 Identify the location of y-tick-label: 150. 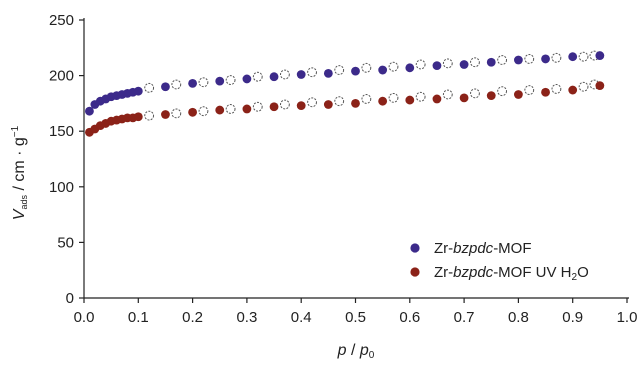
(61, 131).